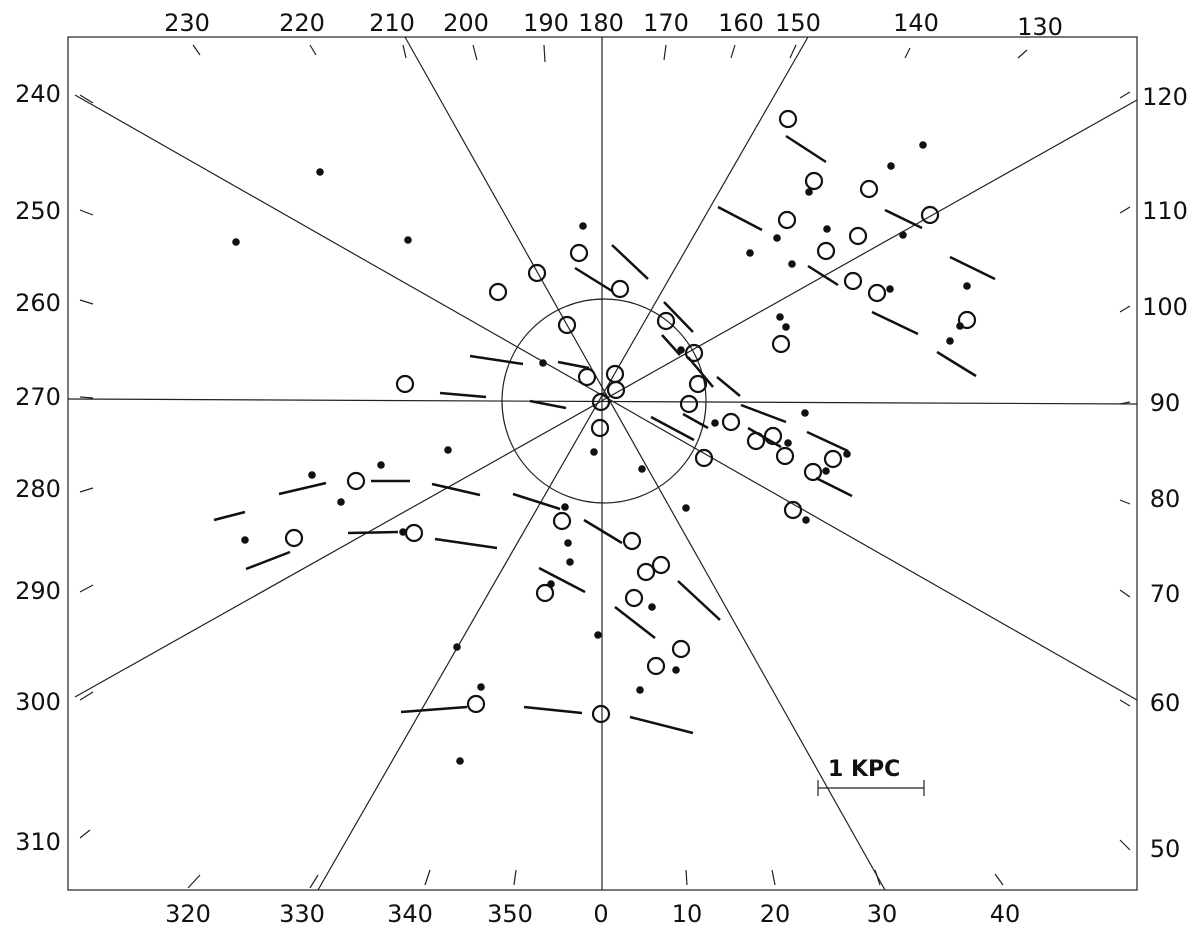  I want to click on bottom-label: 320, so click(188, 914).